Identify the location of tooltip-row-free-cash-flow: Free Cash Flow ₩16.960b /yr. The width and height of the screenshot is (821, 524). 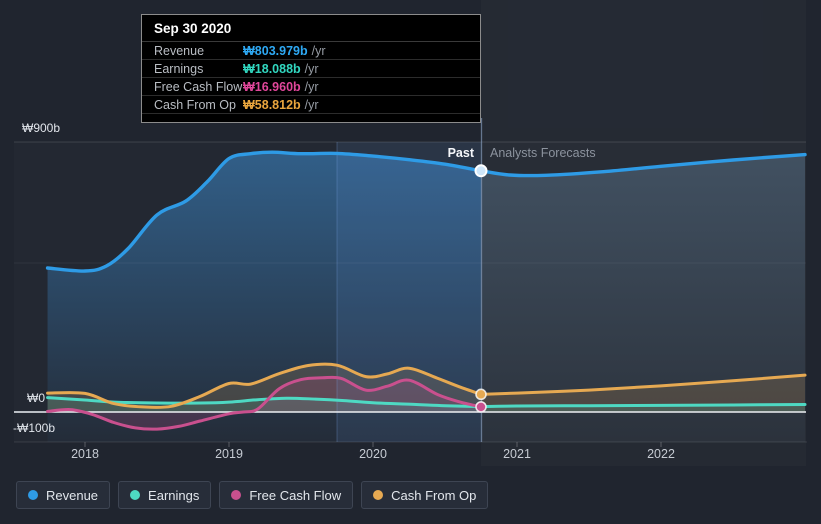
(311, 87).